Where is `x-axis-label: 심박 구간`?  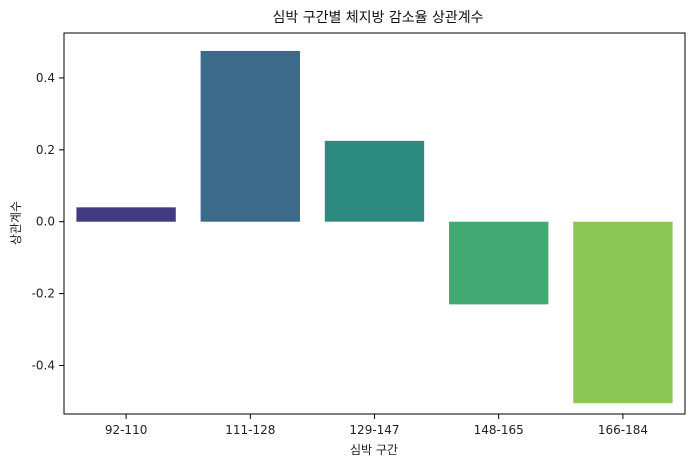
x-axis-label: 심박 구간 is located at coordinates (374, 450).